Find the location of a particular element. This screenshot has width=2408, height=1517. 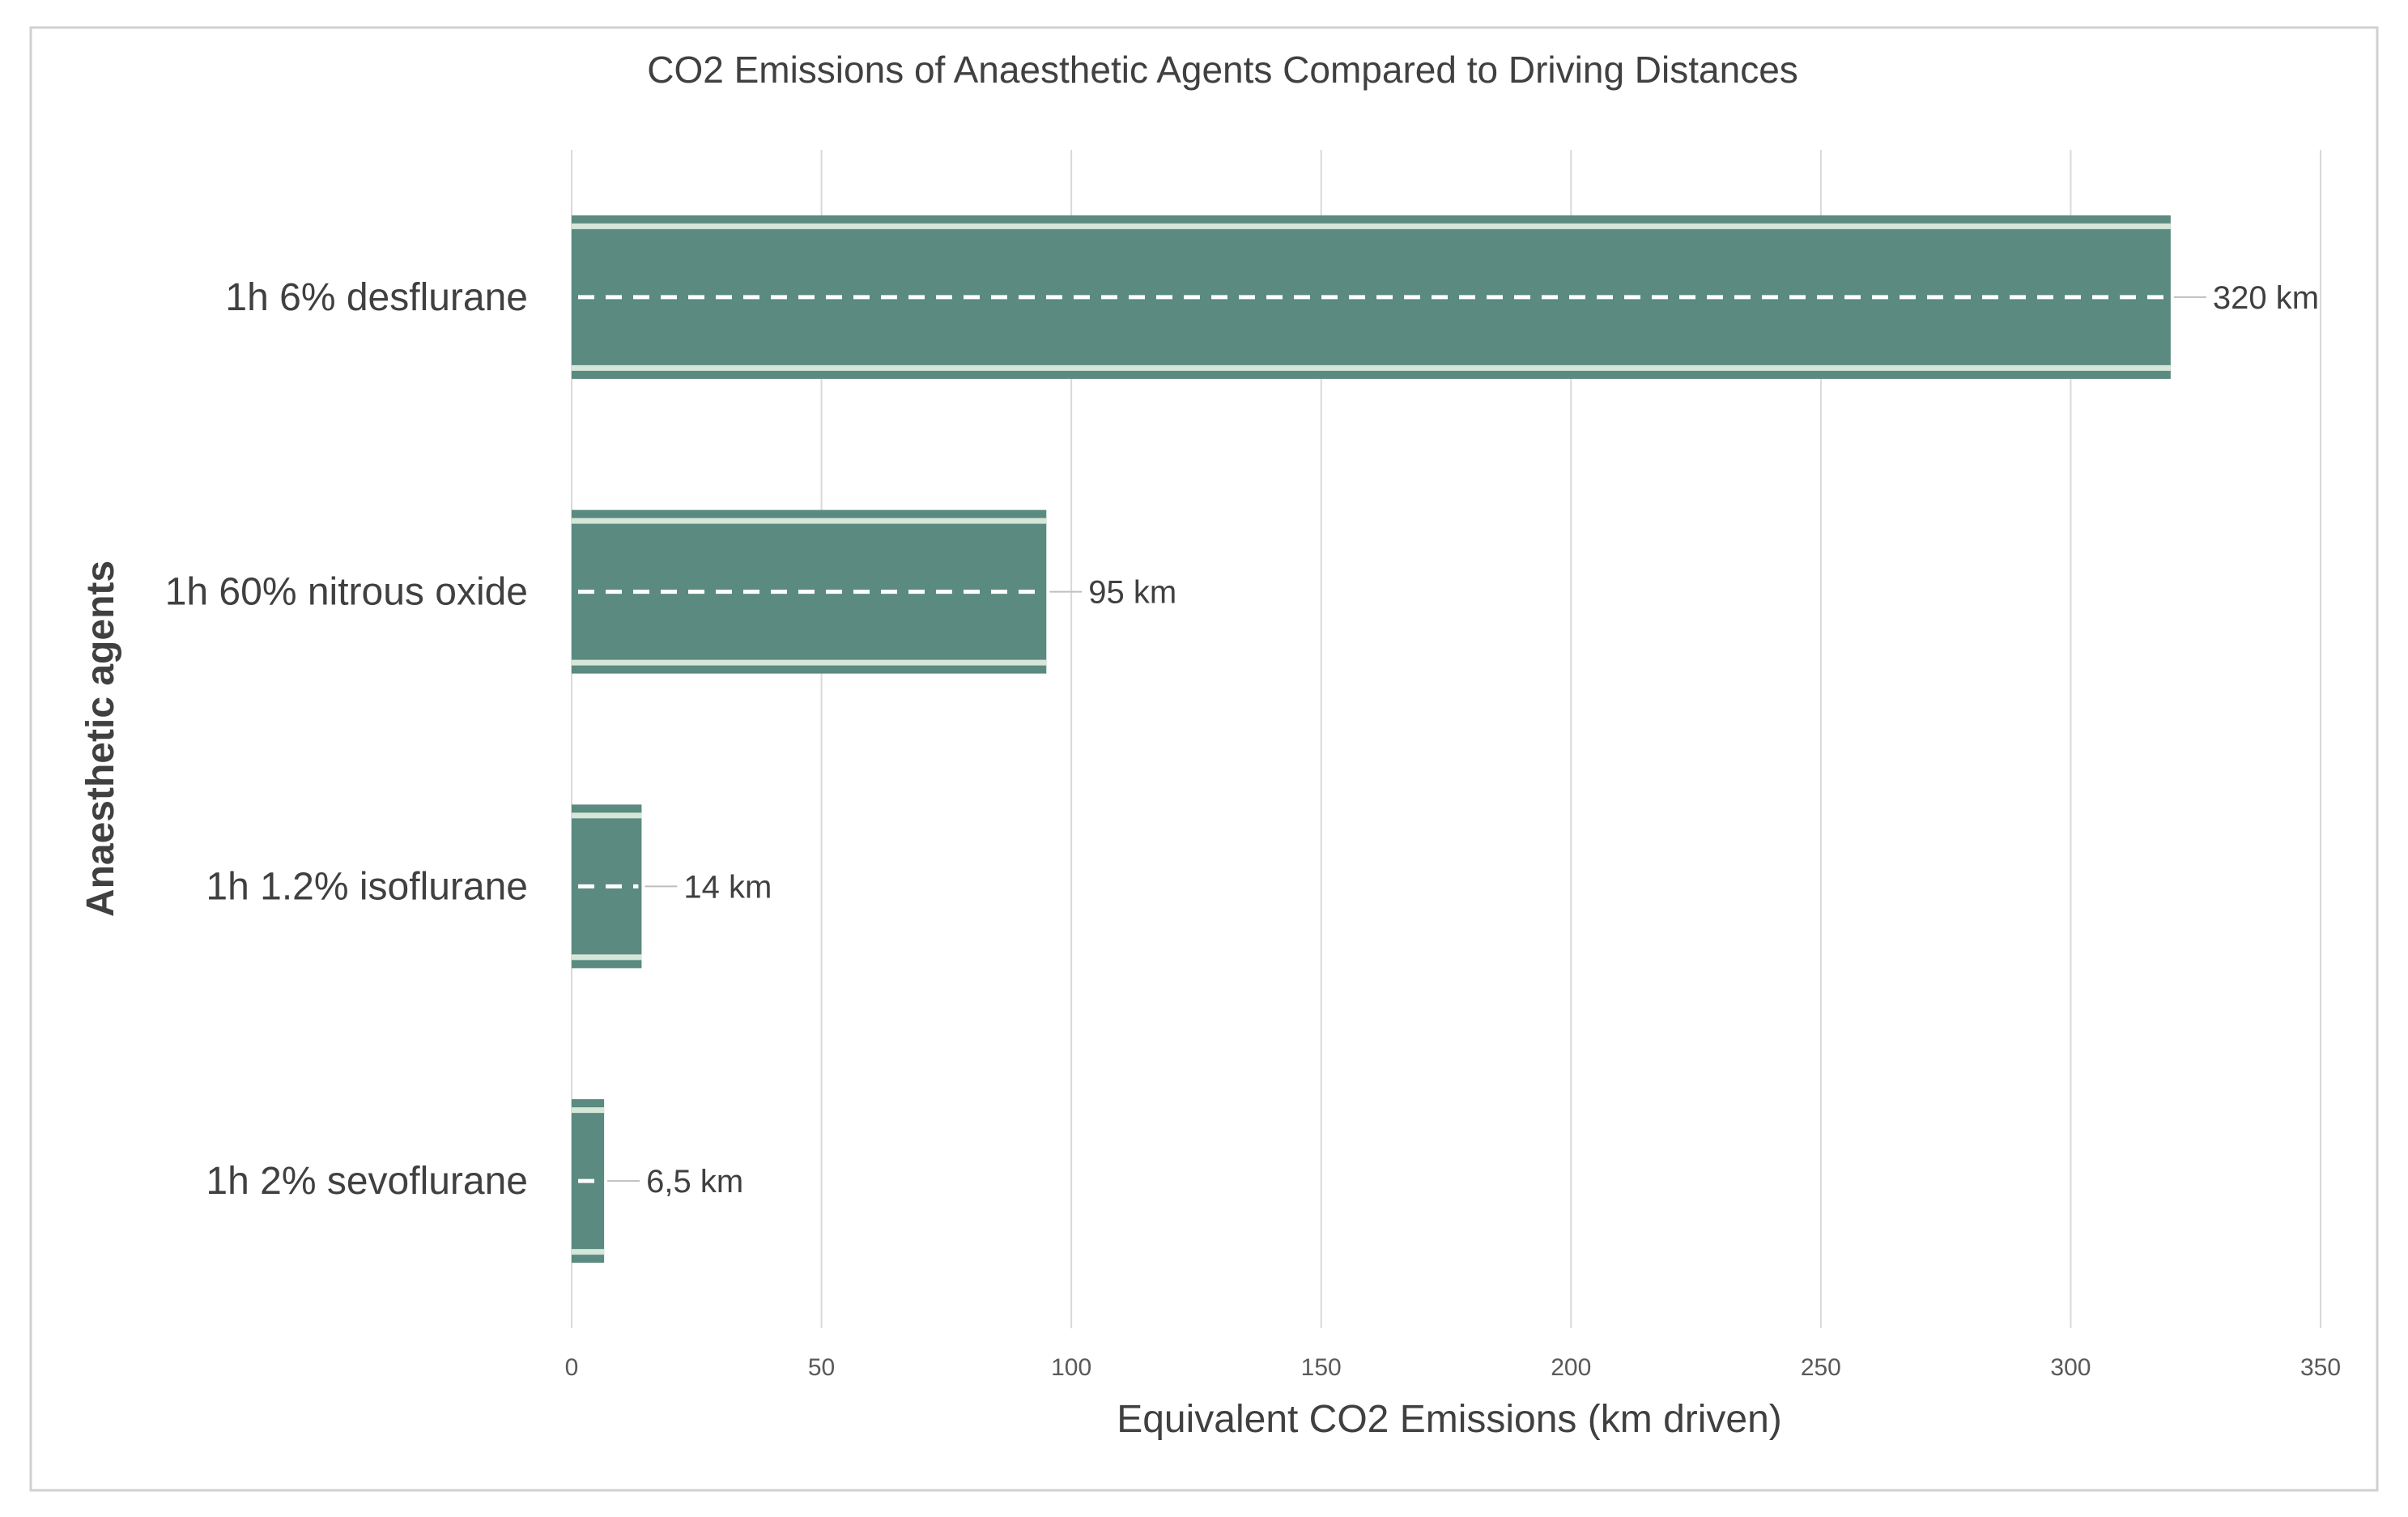

x-tick-label: 150 is located at coordinates (1321, 1367).